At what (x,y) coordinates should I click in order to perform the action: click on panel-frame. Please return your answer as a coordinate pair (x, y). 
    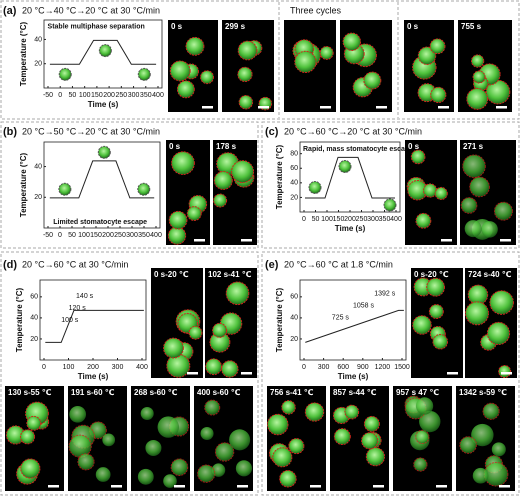
    Looking at the image, I should click on (129, 185).